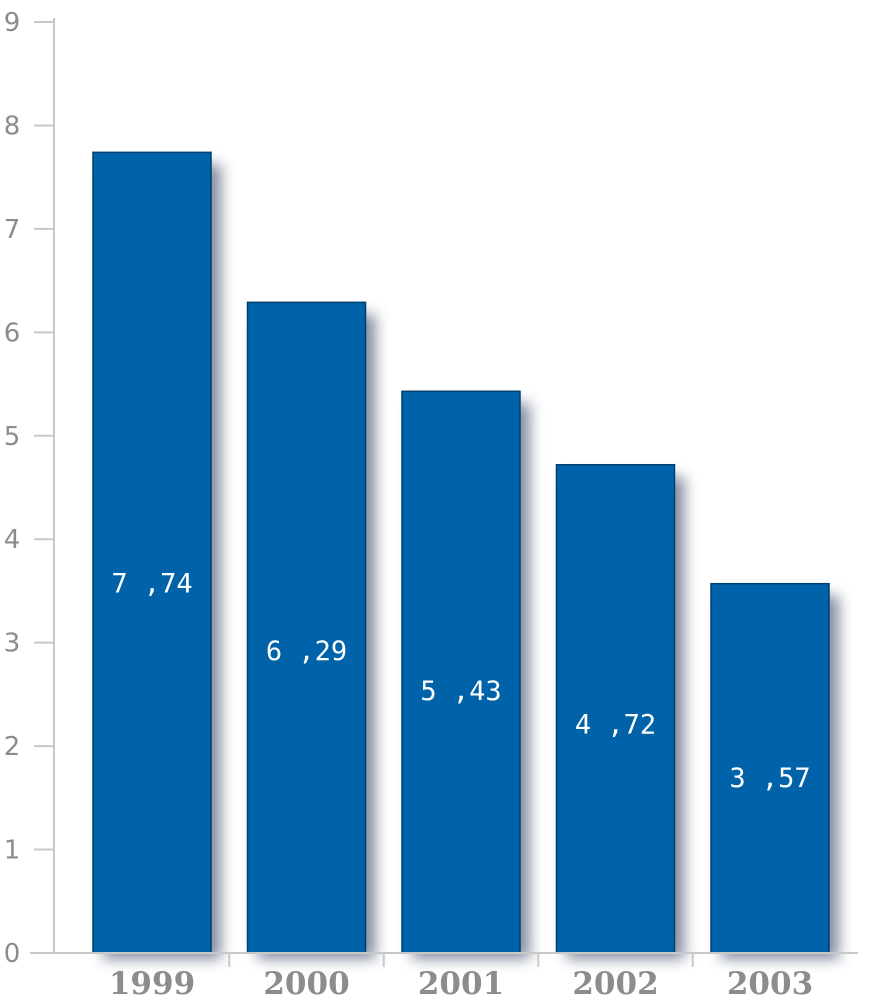 The image size is (874, 1000). I want to click on bar-2003, so click(770, 768).